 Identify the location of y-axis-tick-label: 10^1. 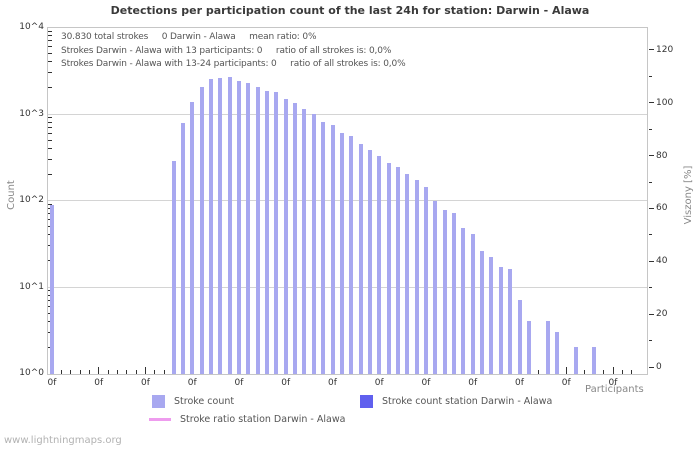
(31, 286).